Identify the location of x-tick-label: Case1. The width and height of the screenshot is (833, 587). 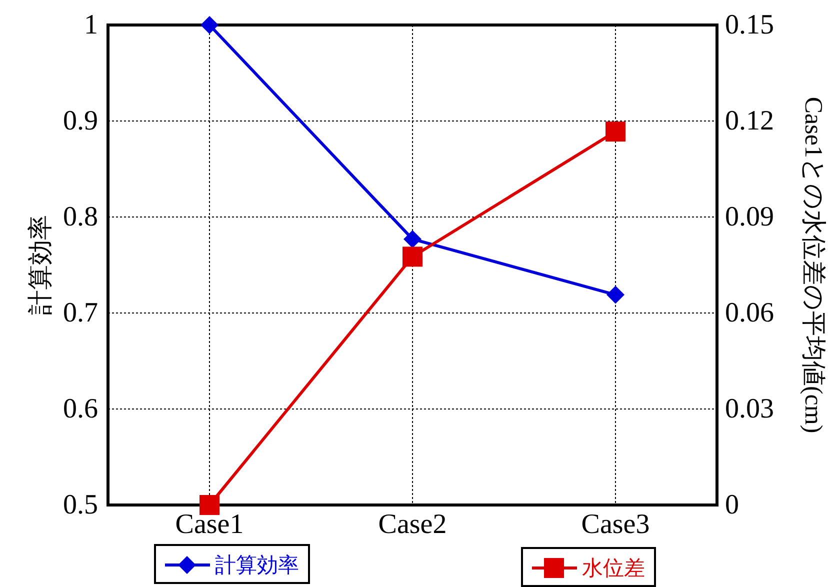
(209, 524).